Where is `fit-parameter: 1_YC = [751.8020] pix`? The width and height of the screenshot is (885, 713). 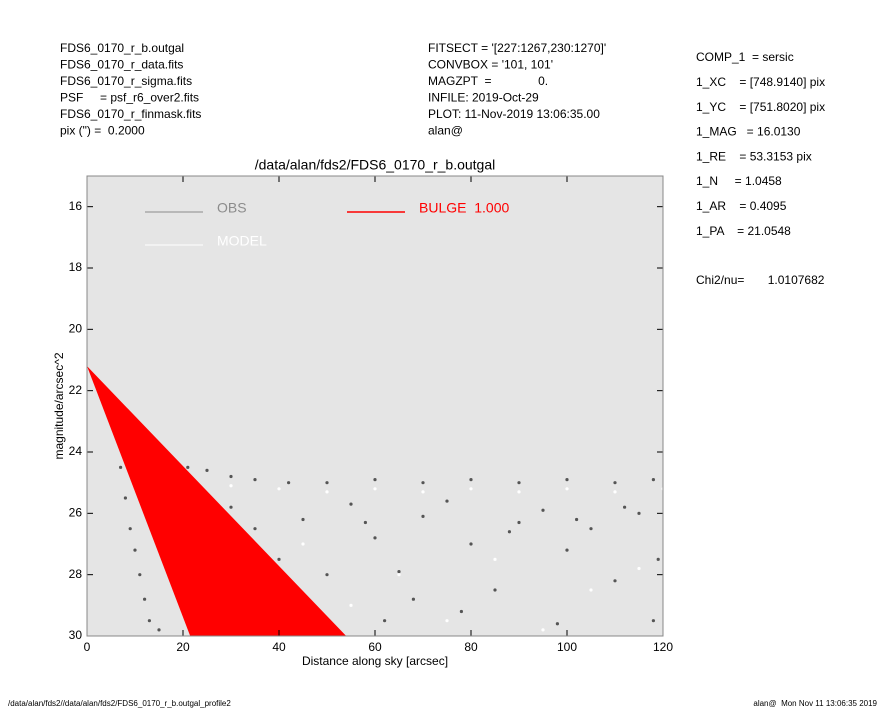 fit-parameter: 1_YC = [751.8020] pix is located at coordinates (760, 107).